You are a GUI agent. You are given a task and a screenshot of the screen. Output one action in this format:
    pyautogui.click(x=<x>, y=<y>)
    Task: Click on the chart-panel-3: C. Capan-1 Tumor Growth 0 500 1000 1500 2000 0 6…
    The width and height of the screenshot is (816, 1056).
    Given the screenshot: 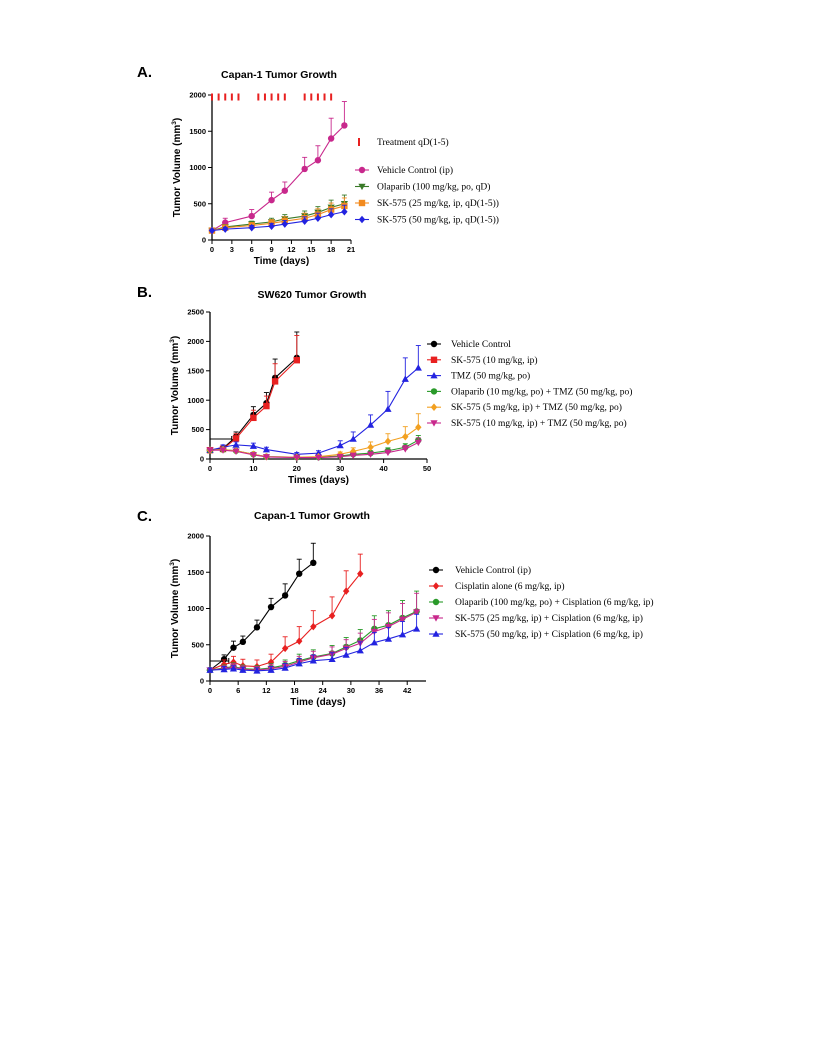 What is the action you would take?
    pyautogui.click(x=395, y=608)
    